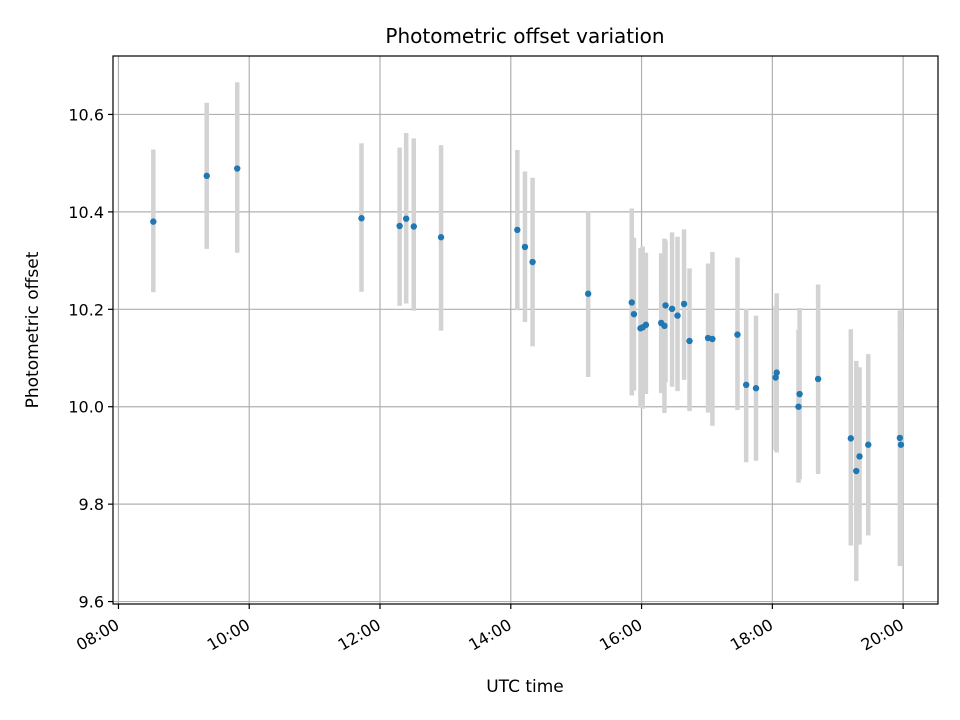  I want to click on y-tick-label: 9.8, so click(91, 504).